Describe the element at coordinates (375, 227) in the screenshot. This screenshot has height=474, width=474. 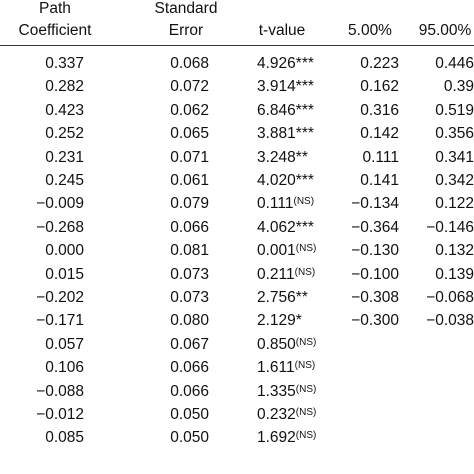
I see `ci-lower: −0.364` at that location.